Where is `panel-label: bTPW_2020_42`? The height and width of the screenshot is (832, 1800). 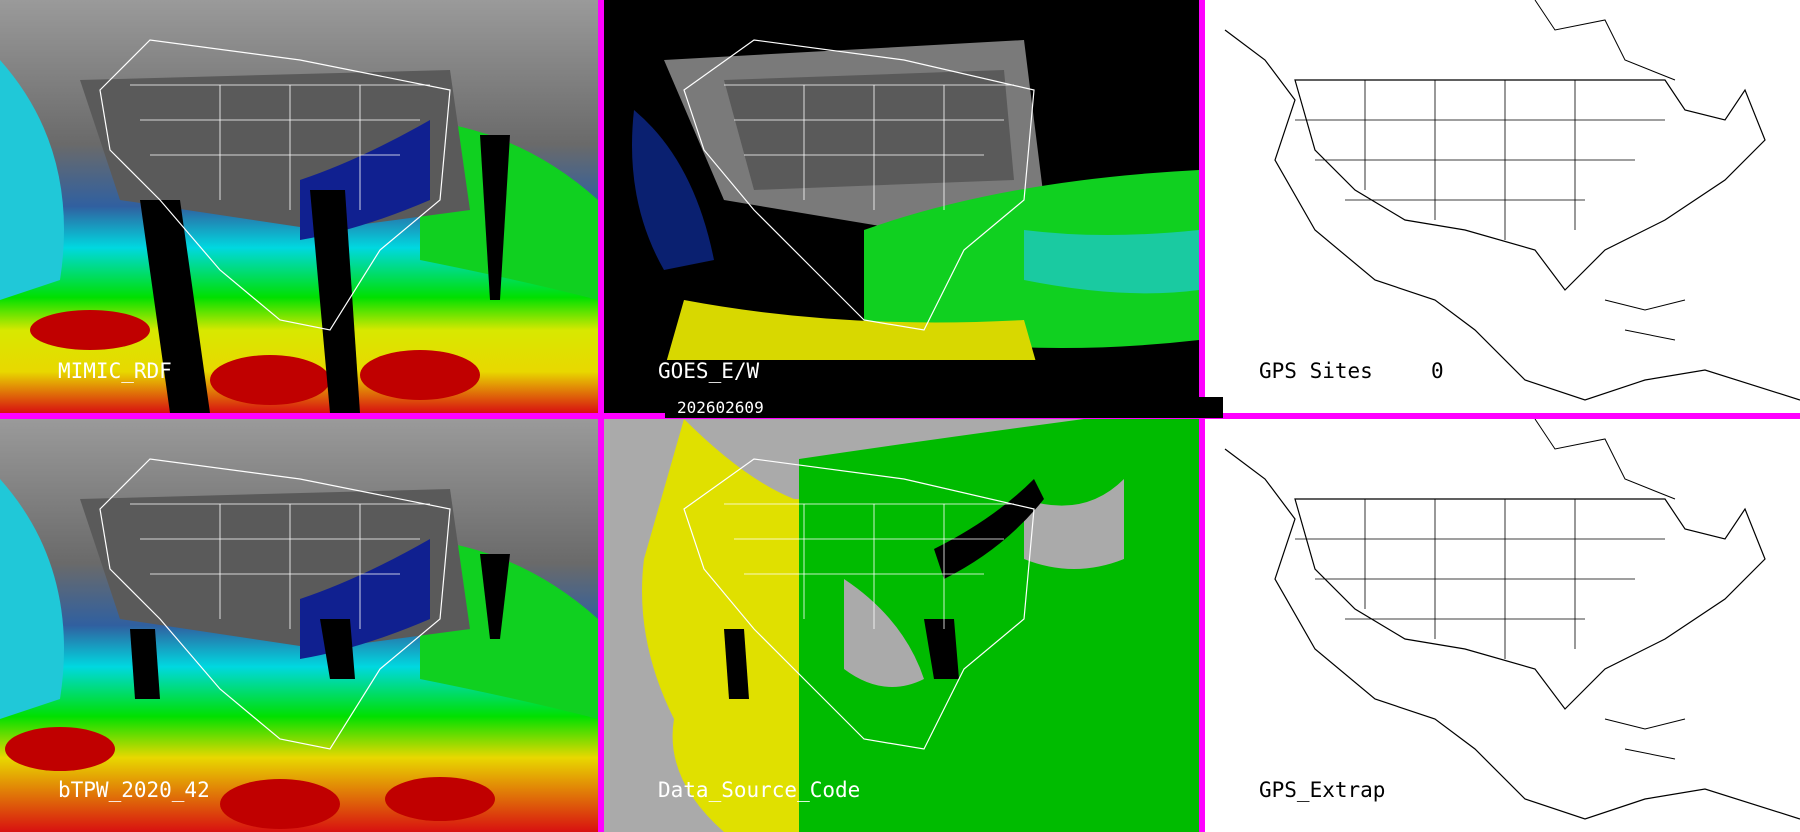
panel-label: bTPW_2020_42 is located at coordinates (134, 790).